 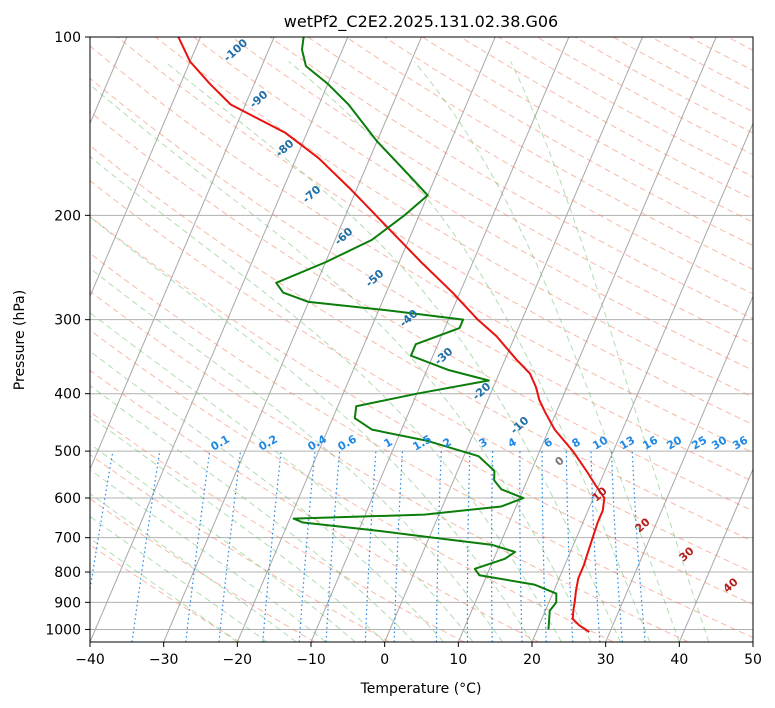 What do you see at coordinates (421, 689) in the screenshot?
I see `x-axis-label: Temperature (°C)` at bounding box center [421, 689].